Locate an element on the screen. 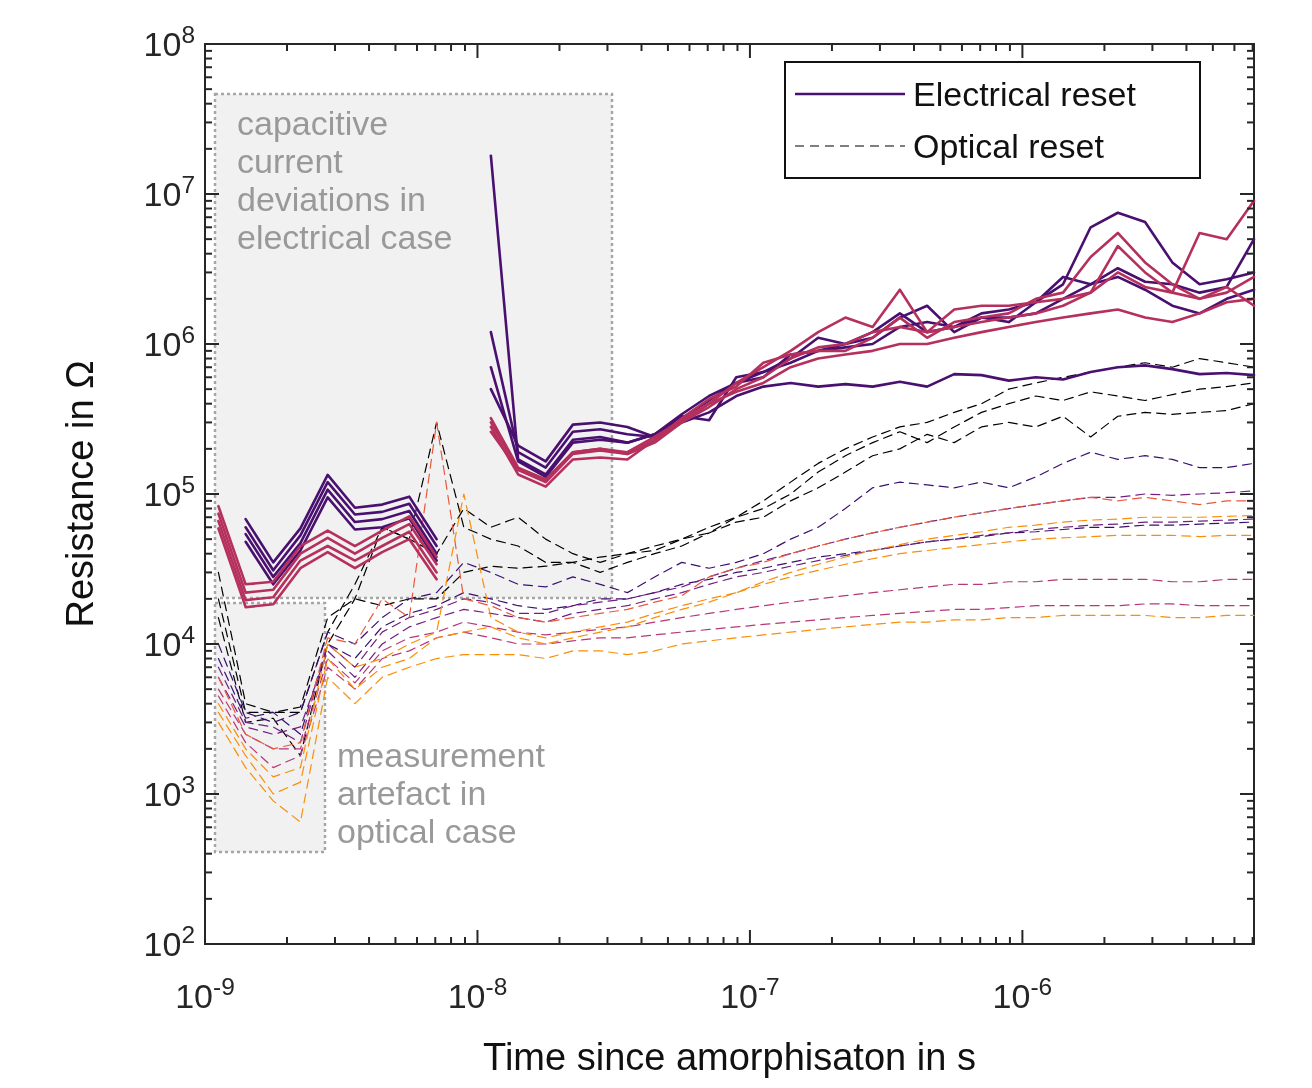  x-axis-title: Time since amorphisaton in s is located at coordinates (729, 1057).